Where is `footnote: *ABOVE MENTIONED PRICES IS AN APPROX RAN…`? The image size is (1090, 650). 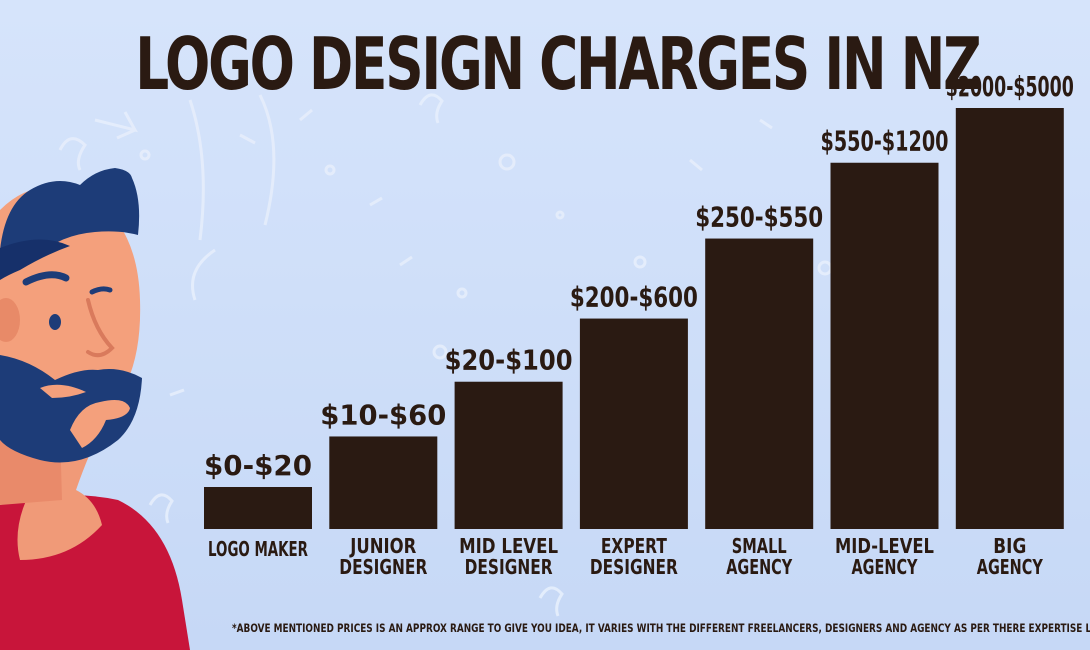 footnote: *ABOVE MENTIONED PRICES IS AN APPROX RAN… is located at coordinates (661, 628).